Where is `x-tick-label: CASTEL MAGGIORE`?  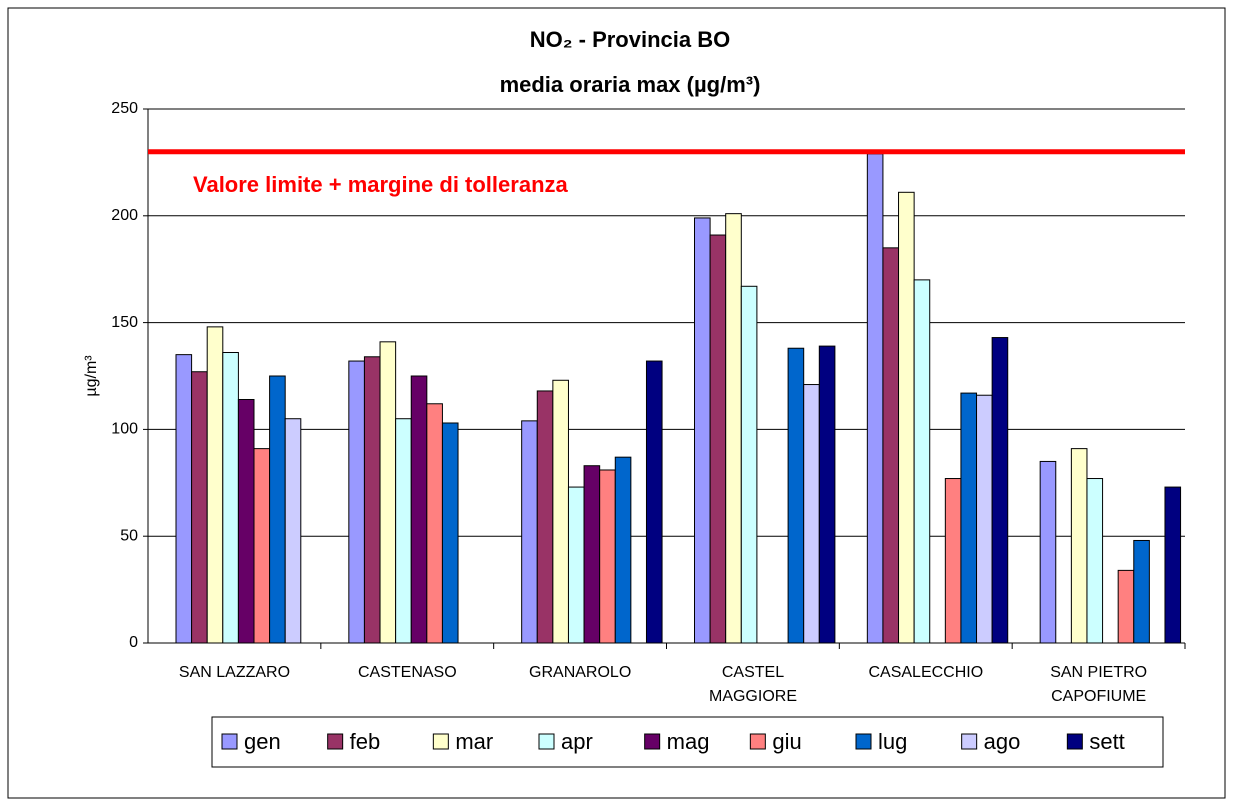 x-tick-label: CASTEL MAGGIORE is located at coordinates (752, 684).